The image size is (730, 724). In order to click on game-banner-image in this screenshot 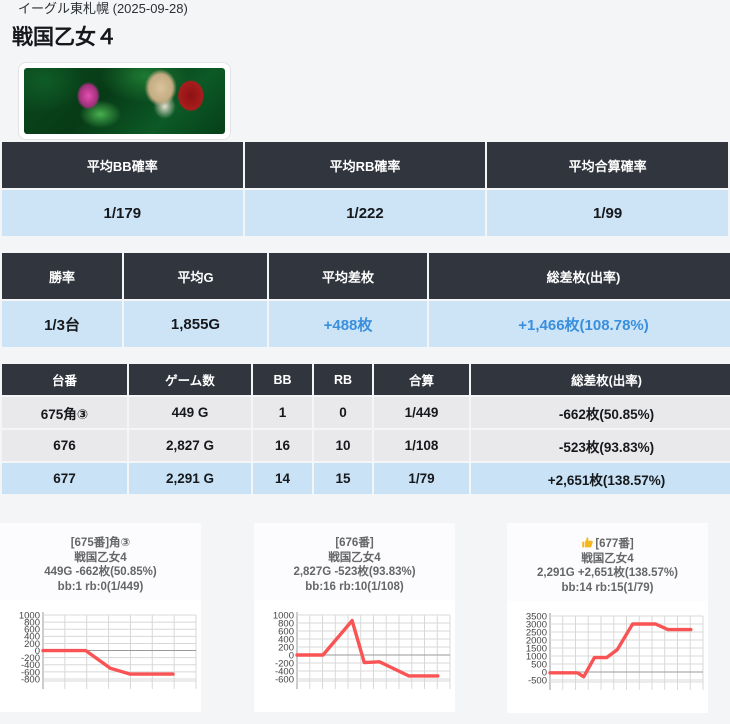, I will do `click(124, 101)`.